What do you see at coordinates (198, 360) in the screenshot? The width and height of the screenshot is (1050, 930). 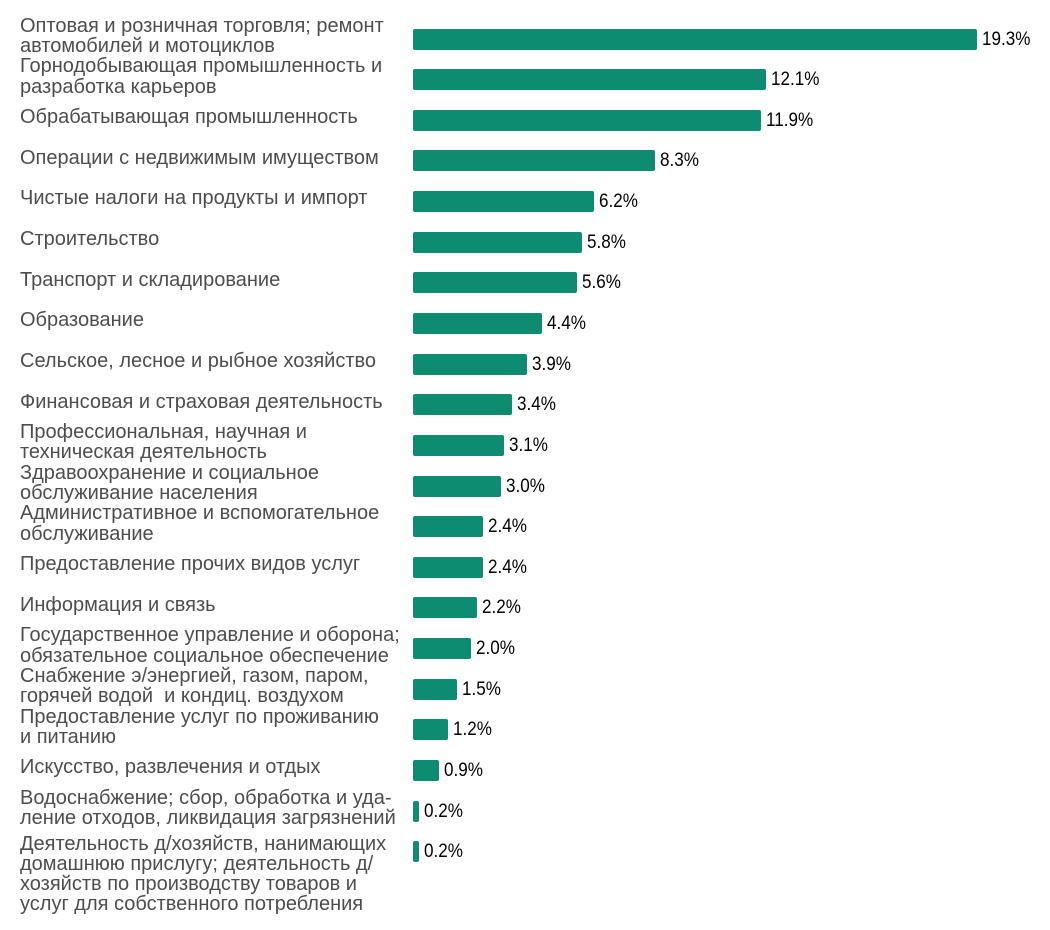 I see `category-label: Сельское, лесное и рыбное хозяйство` at bounding box center [198, 360].